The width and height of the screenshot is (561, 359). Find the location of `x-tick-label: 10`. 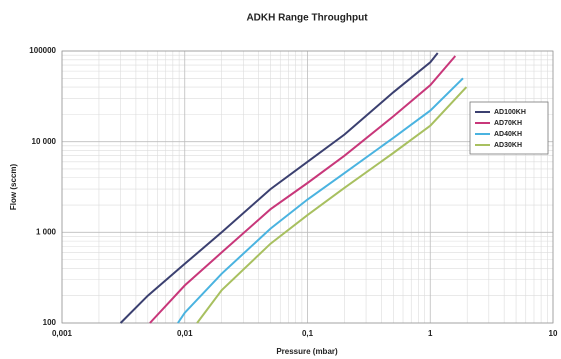

x-tick-label: 10 is located at coordinates (553, 333).